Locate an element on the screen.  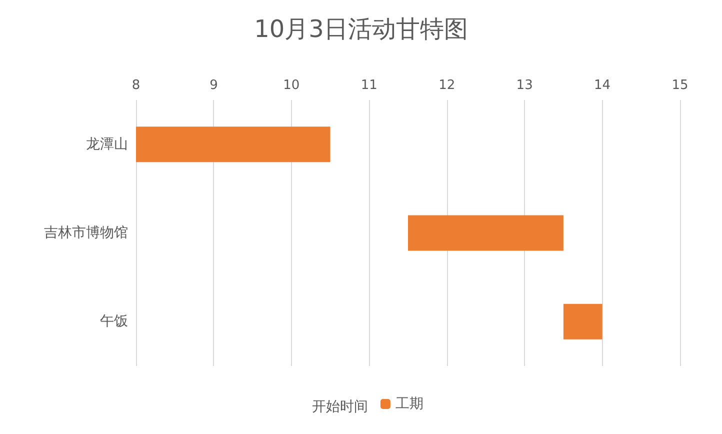
x-tick-label: 15 is located at coordinates (680, 85).